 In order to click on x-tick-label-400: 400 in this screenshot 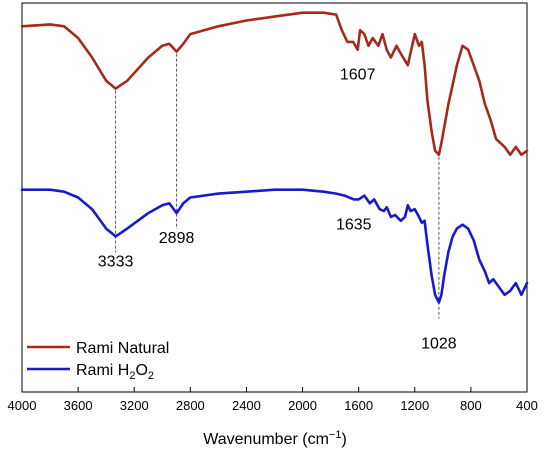, I will do `click(527, 405)`.